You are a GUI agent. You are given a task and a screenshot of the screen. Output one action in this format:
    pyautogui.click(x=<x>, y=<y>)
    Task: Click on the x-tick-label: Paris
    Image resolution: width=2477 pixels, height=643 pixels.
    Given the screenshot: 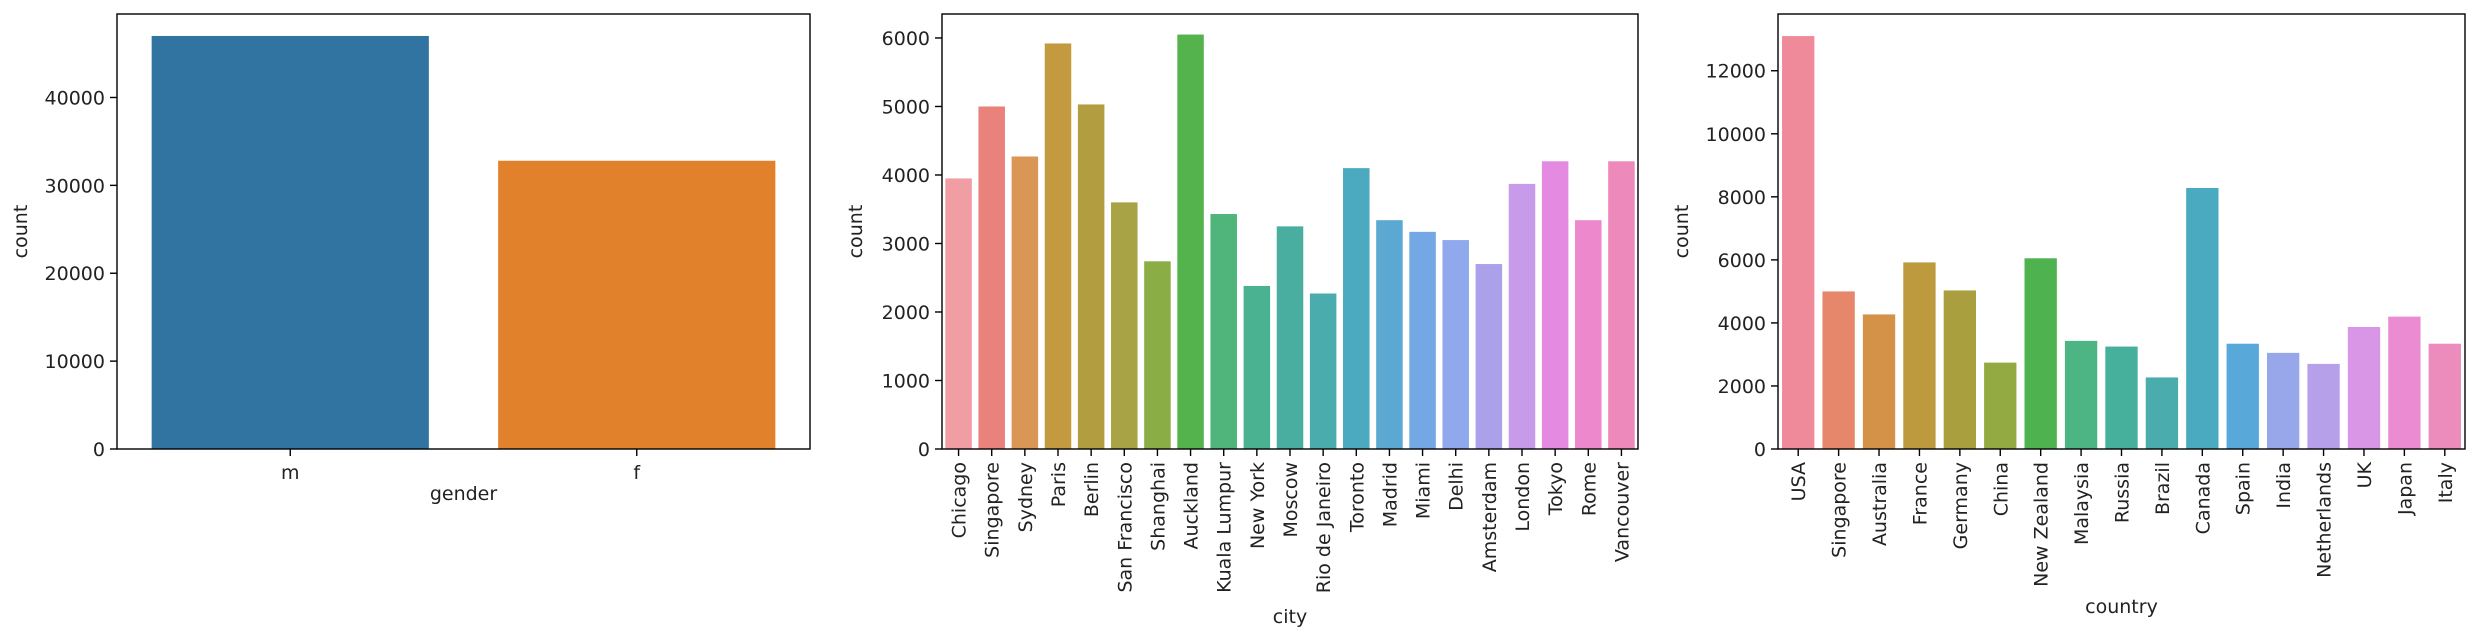 What is the action you would take?
    pyautogui.click(x=1059, y=484)
    